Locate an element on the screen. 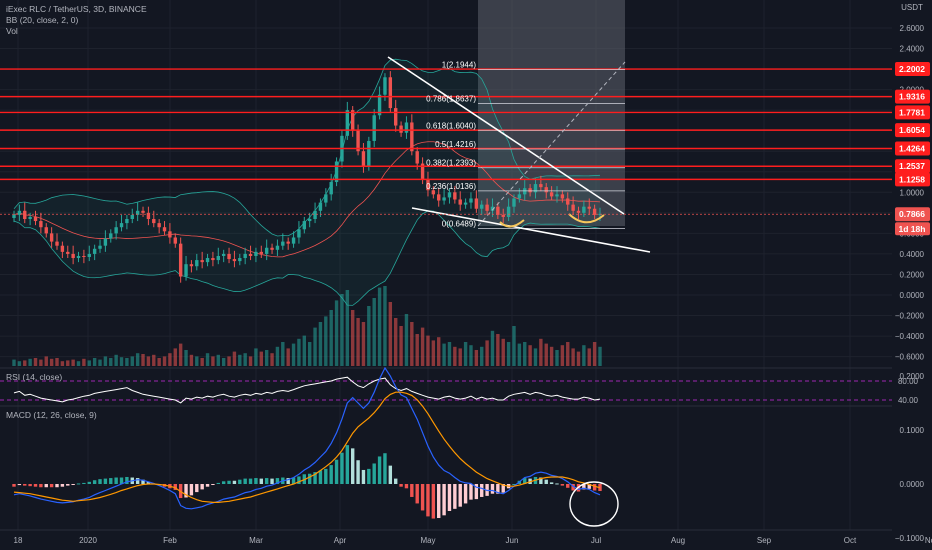 This screenshot has height=550, width=932. trend-drawings is located at coordinates (519, 154).